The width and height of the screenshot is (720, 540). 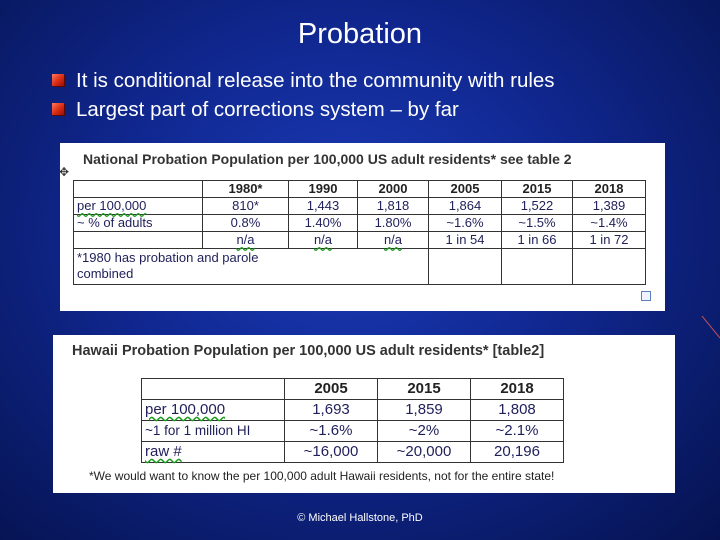 What do you see at coordinates (710, 327) in the screenshot?
I see `decorative-line` at bounding box center [710, 327].